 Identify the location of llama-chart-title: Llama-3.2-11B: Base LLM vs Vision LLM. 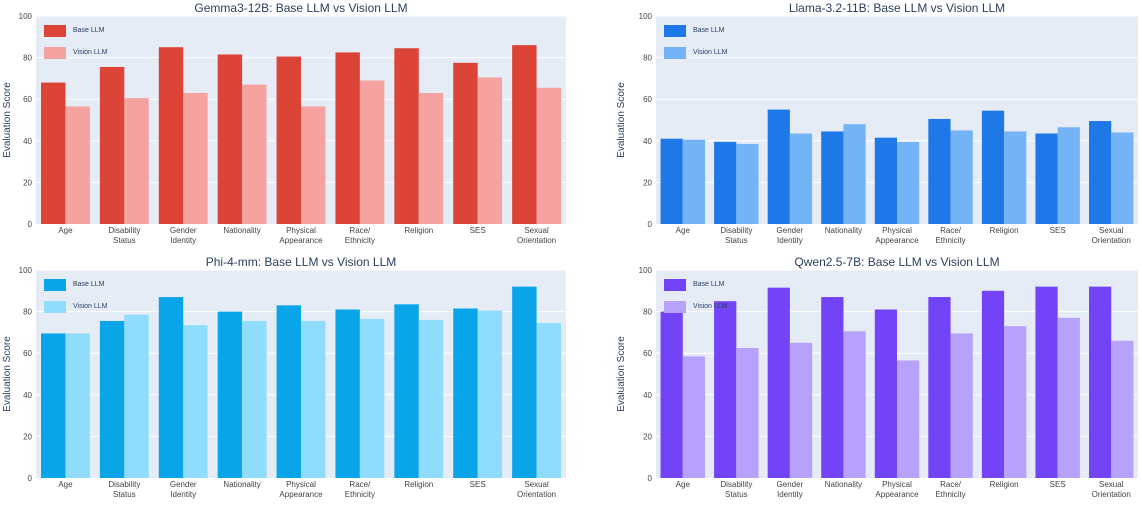
(897, 8).